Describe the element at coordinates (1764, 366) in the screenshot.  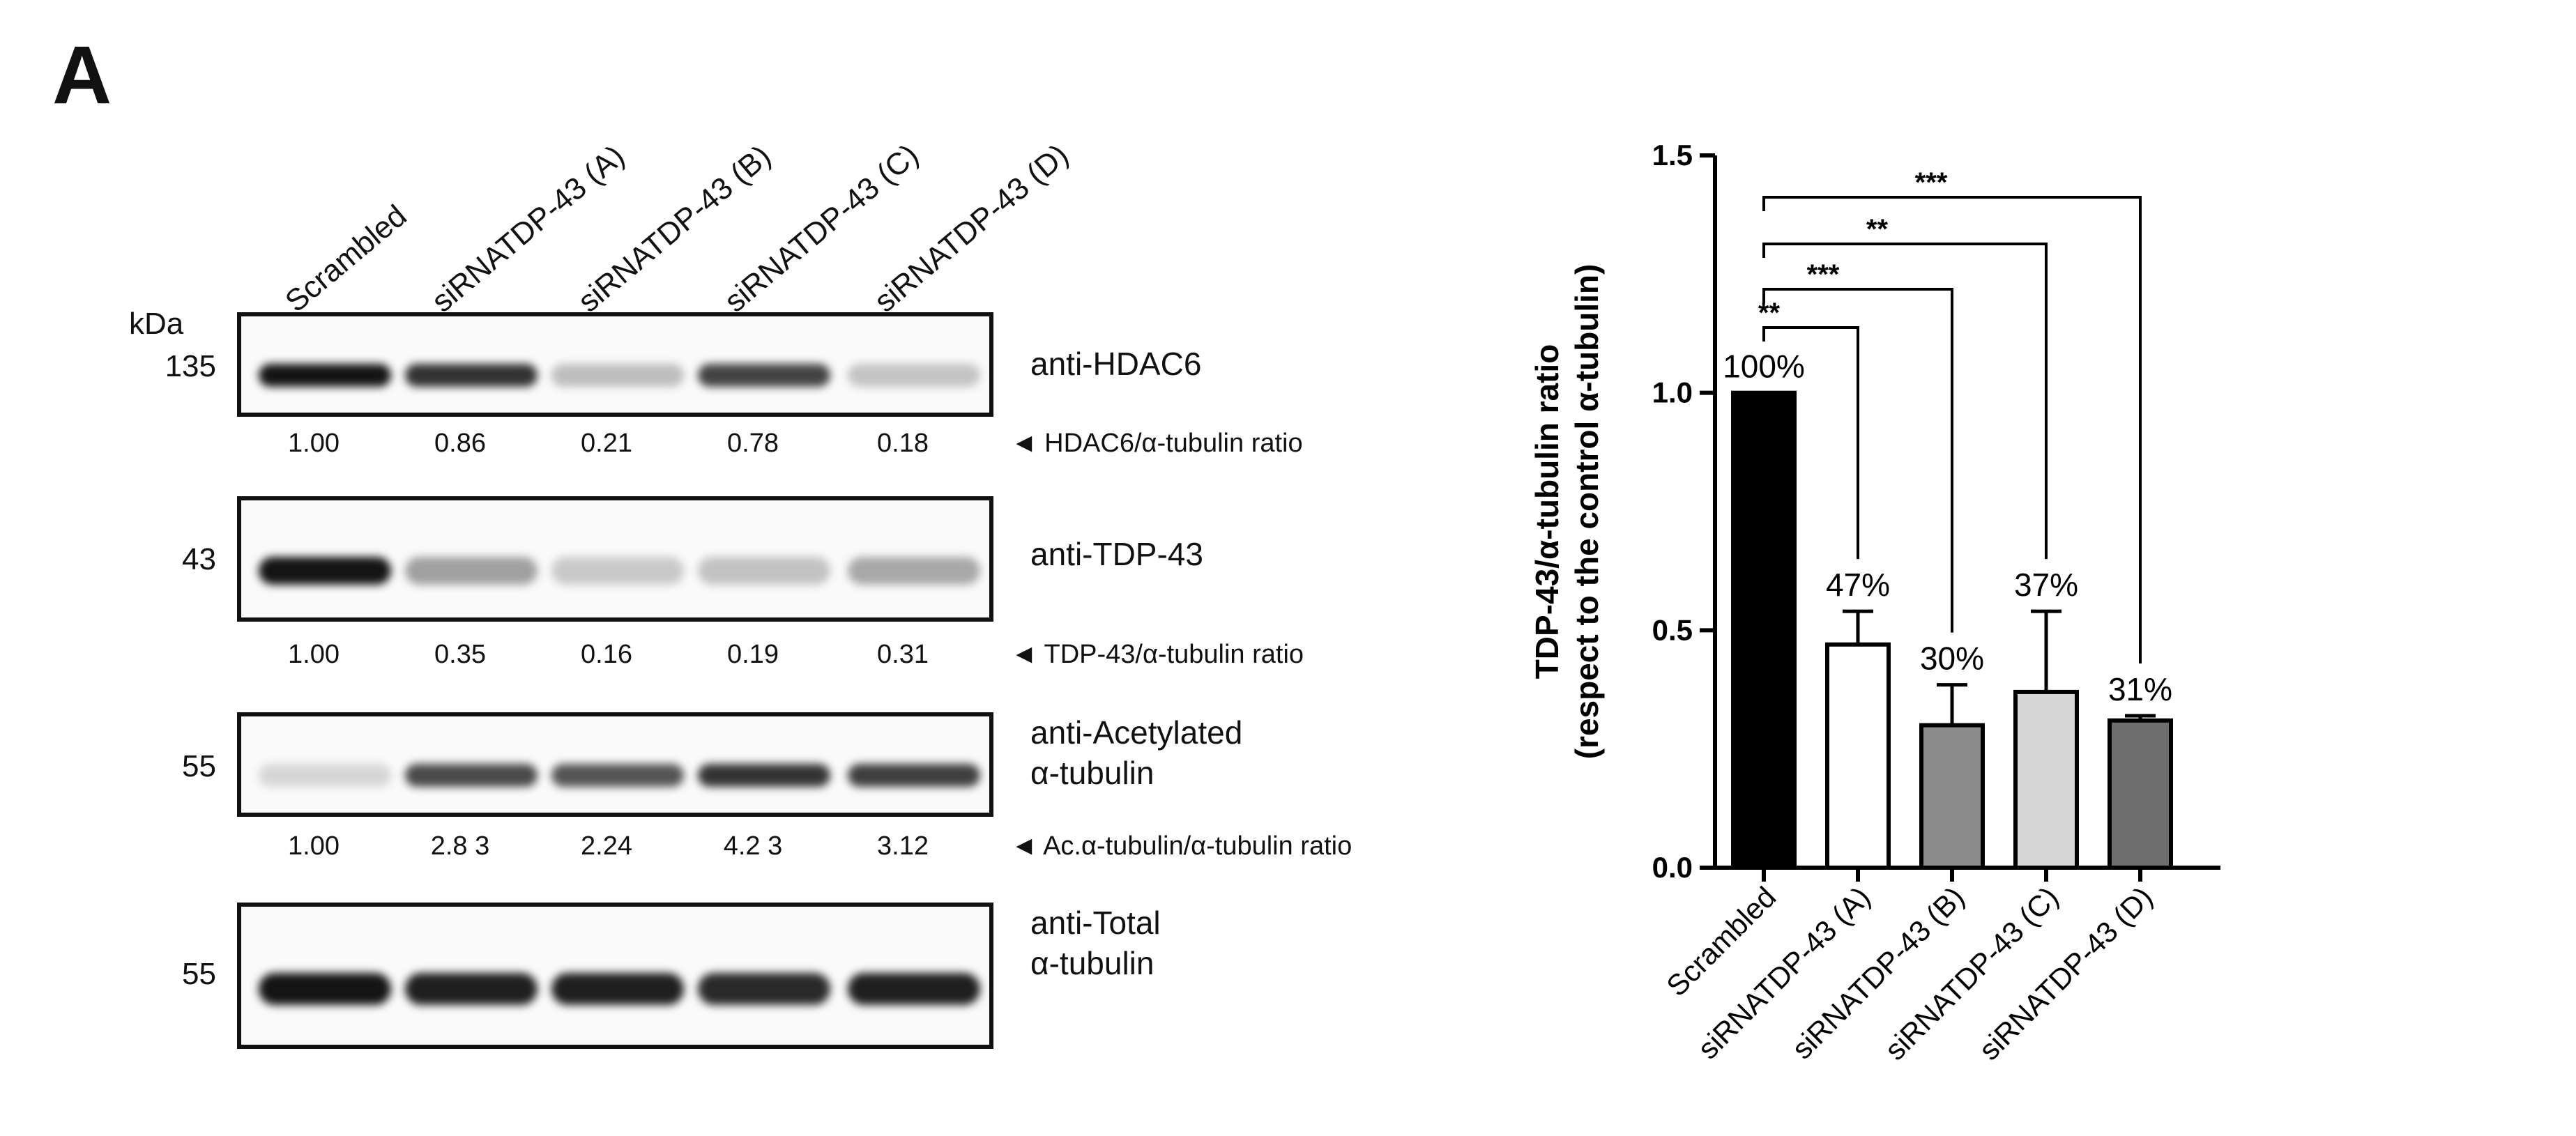
I see `bar-data-label: 100%` at that location.